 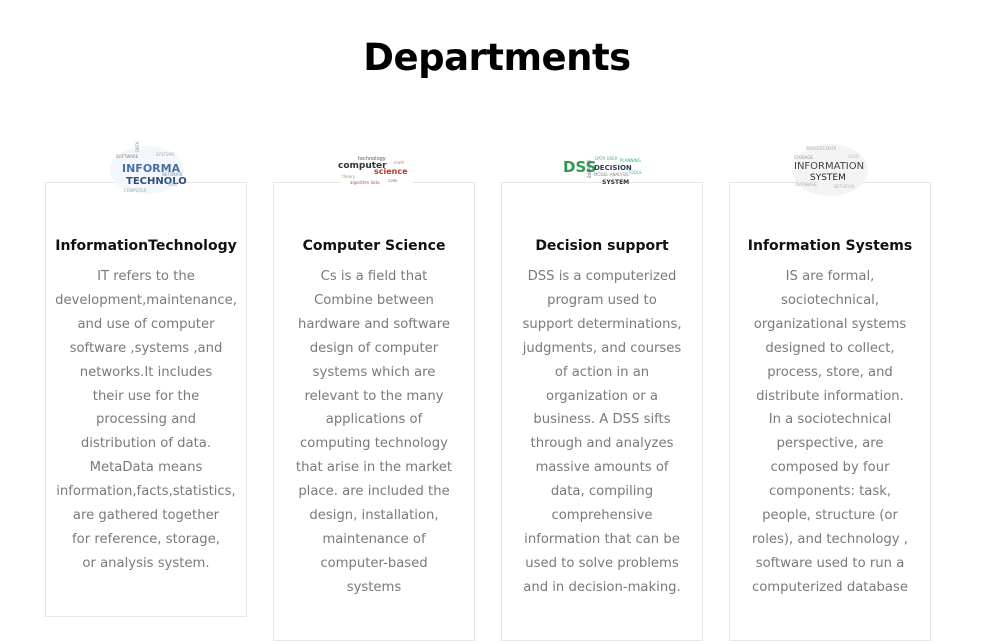 I want to click on svg-text: MODEL ANALYSIS, so click(x=611, y=174).